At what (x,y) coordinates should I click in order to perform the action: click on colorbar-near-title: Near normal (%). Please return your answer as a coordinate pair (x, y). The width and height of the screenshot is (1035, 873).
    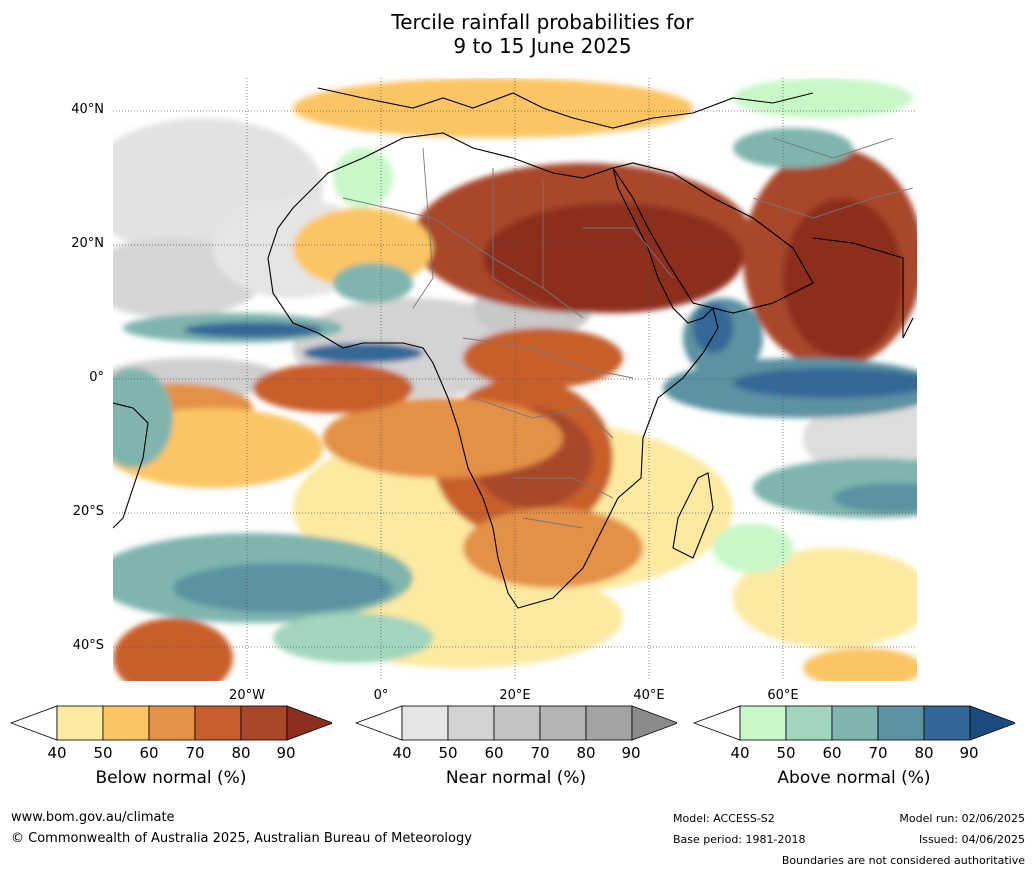
    Looking at the image, I should click on (516, 778).